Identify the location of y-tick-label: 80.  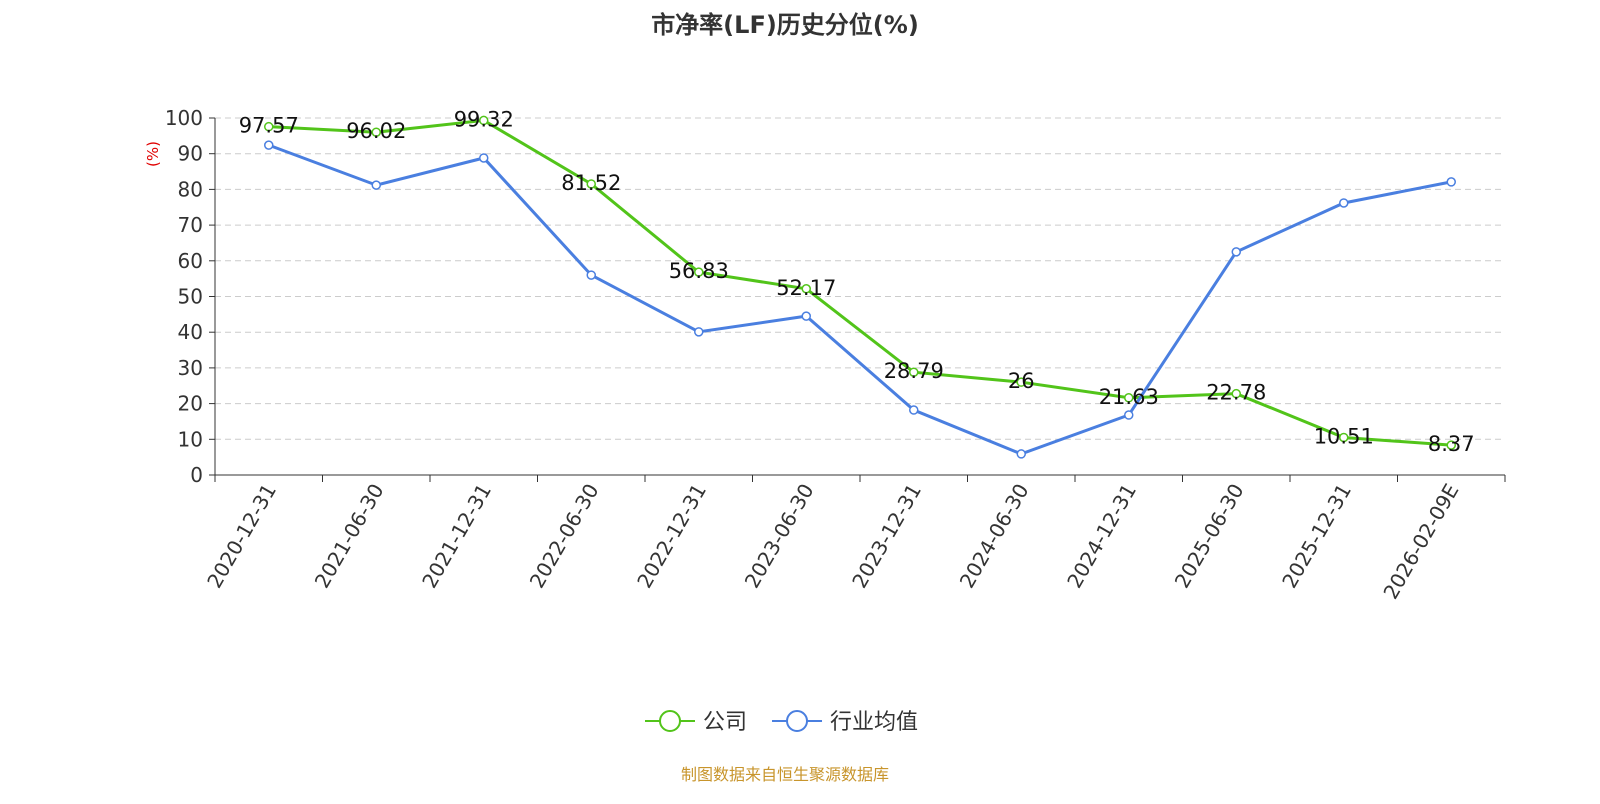
(190, 189).